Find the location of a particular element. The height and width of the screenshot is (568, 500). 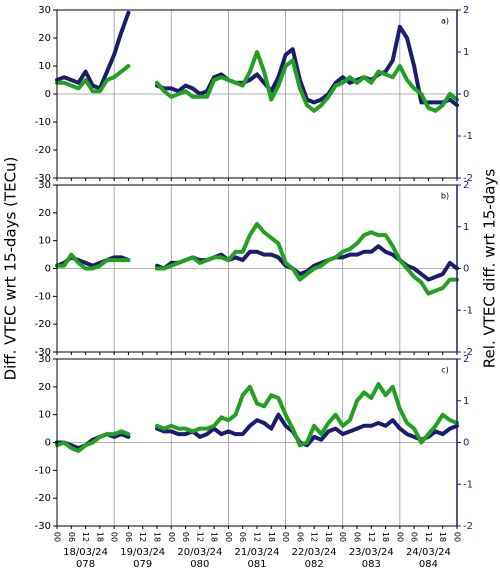

date-label: 24/03/24 is located at coordinates (428, 552).